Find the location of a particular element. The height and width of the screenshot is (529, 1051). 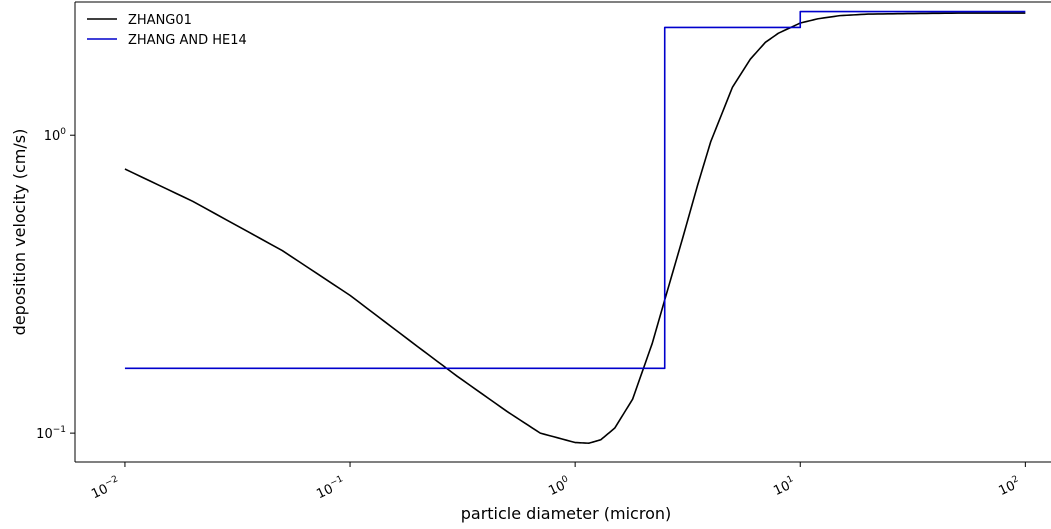

legend-label: ZHANG01 is located at coordinates (160, 20).